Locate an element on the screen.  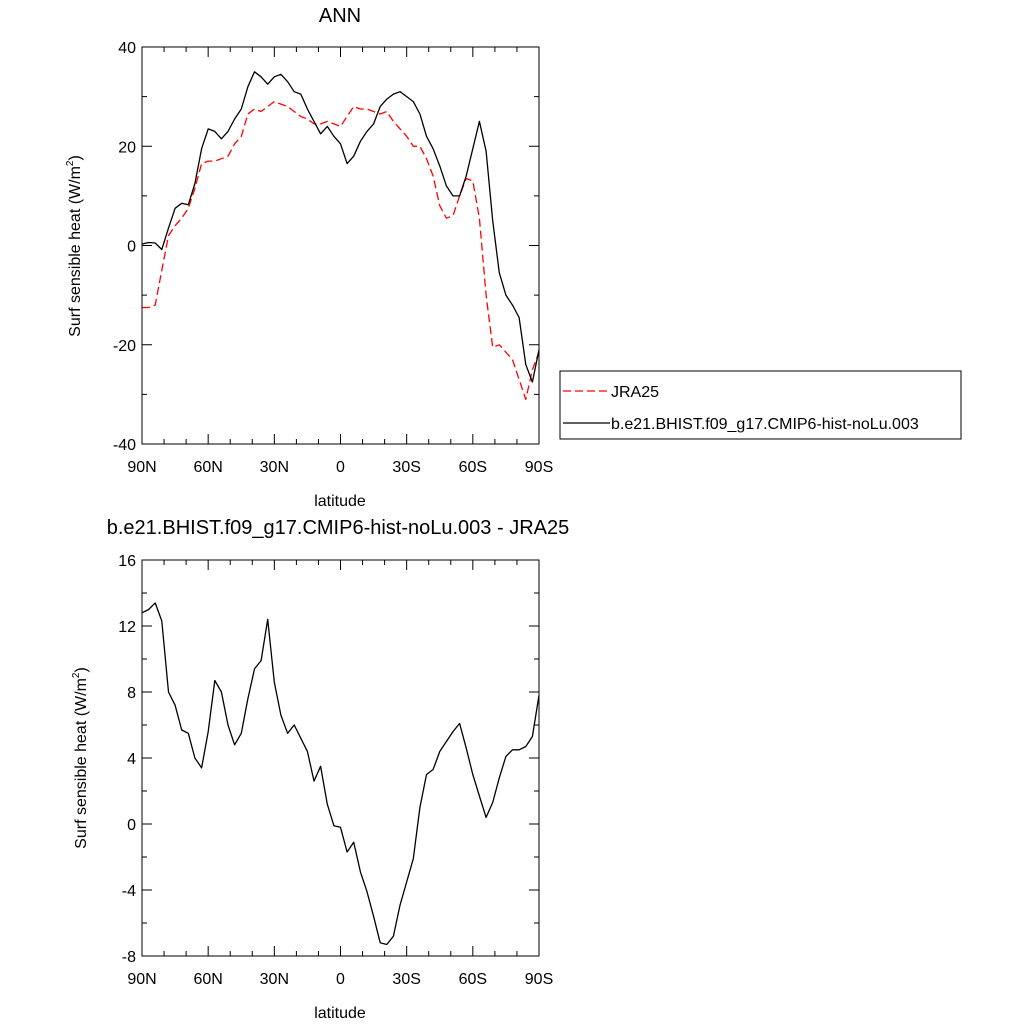
bottom-chart-x-tick-labels: 90N 60N 30N 0 30S 60S 90S is located at coordinates (340, 979).